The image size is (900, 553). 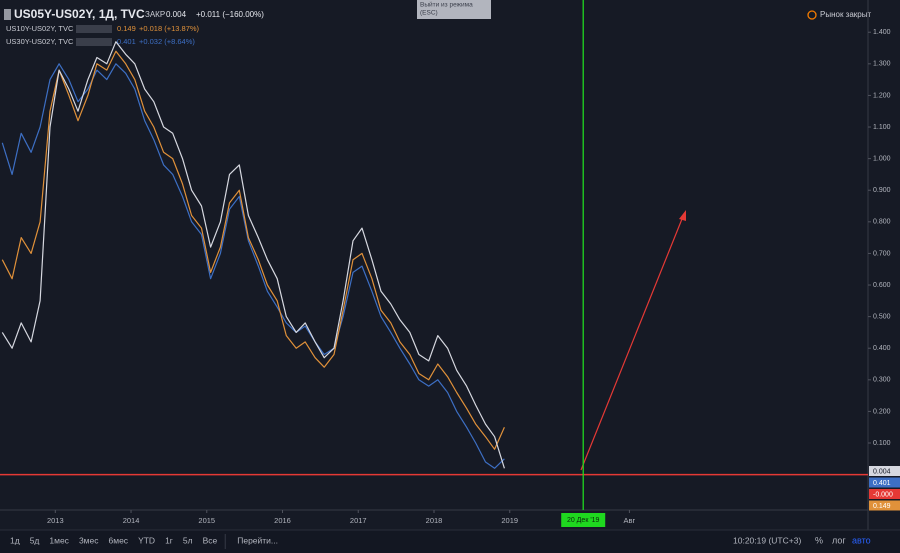 I want to click on cursor-label-box, so click(x=583, y=520).